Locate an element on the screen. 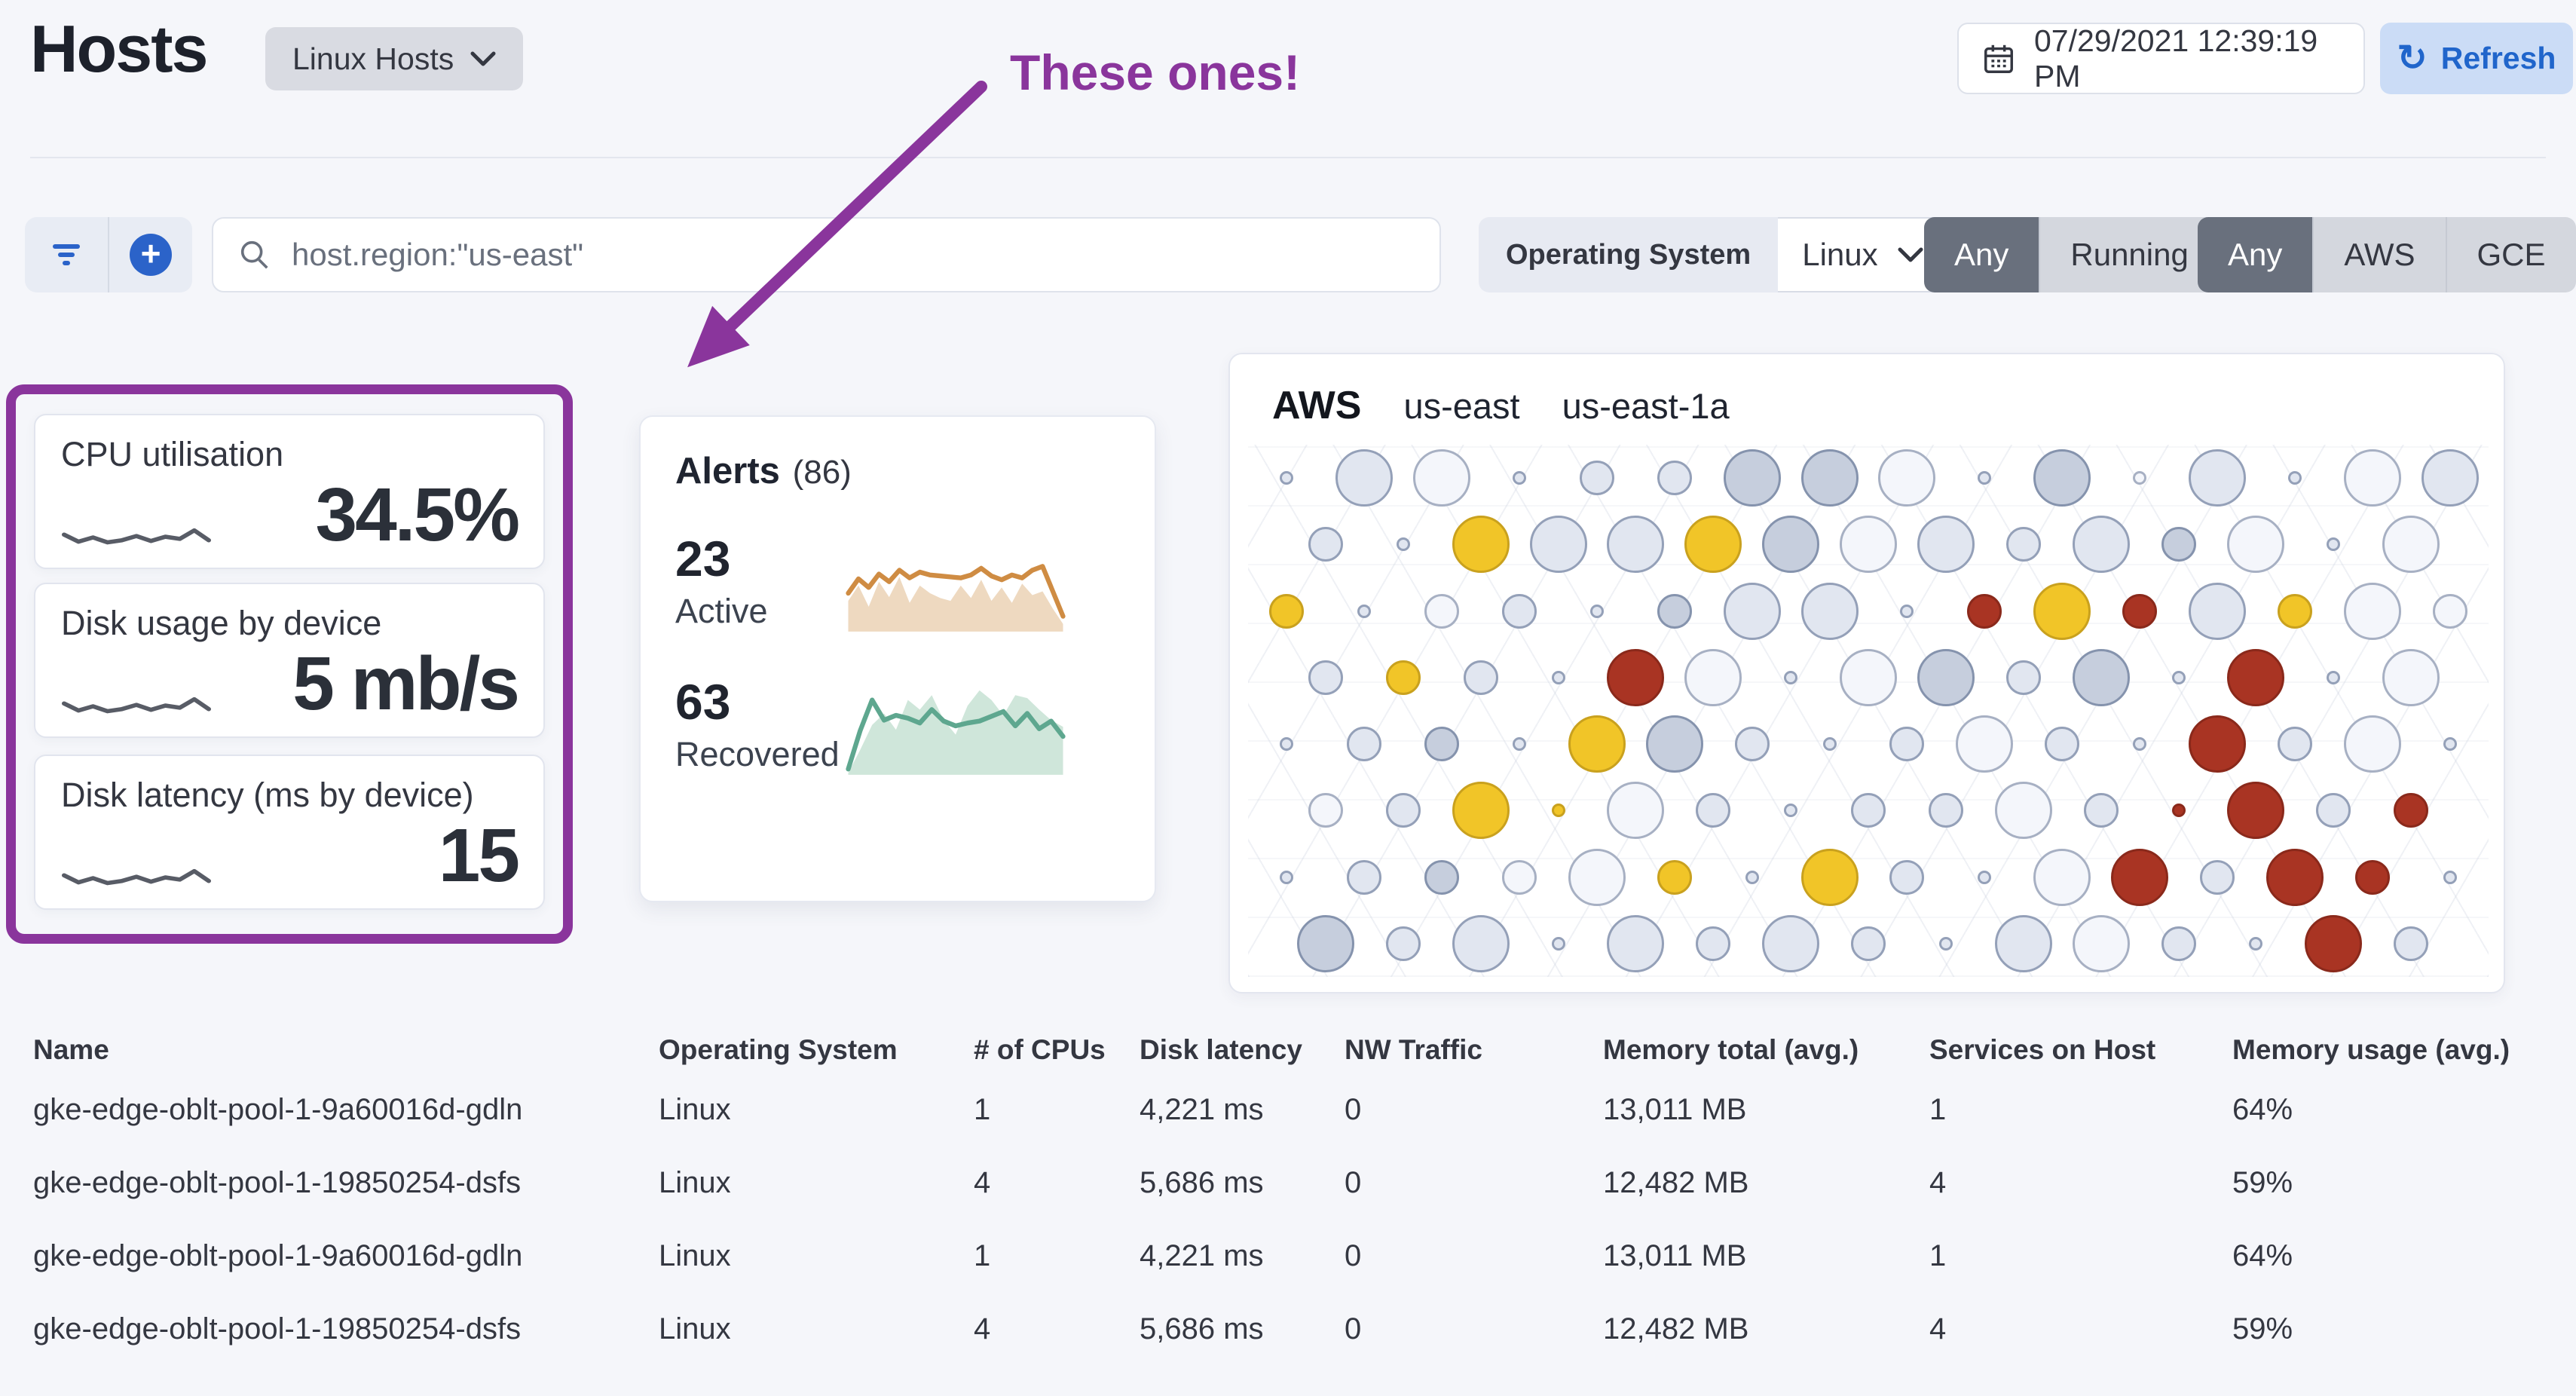 This screenshot has width=2576, height=1396. alerts-card: Alerts (86) 23 Active 63 Recovered is located at coordinates (898, 658).